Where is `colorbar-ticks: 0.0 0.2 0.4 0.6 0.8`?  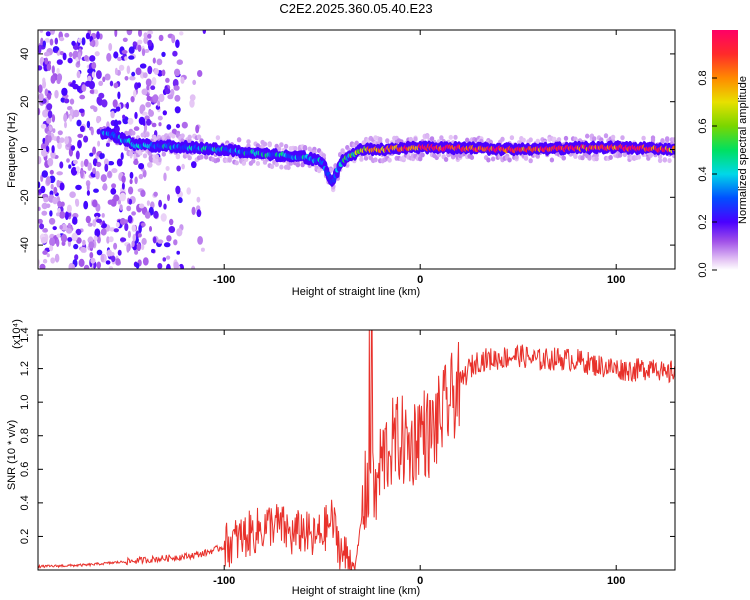 colorbar-ticks: 0.0 0.2 0.4 0.6 0.8 is located at coordinates (707, 174).